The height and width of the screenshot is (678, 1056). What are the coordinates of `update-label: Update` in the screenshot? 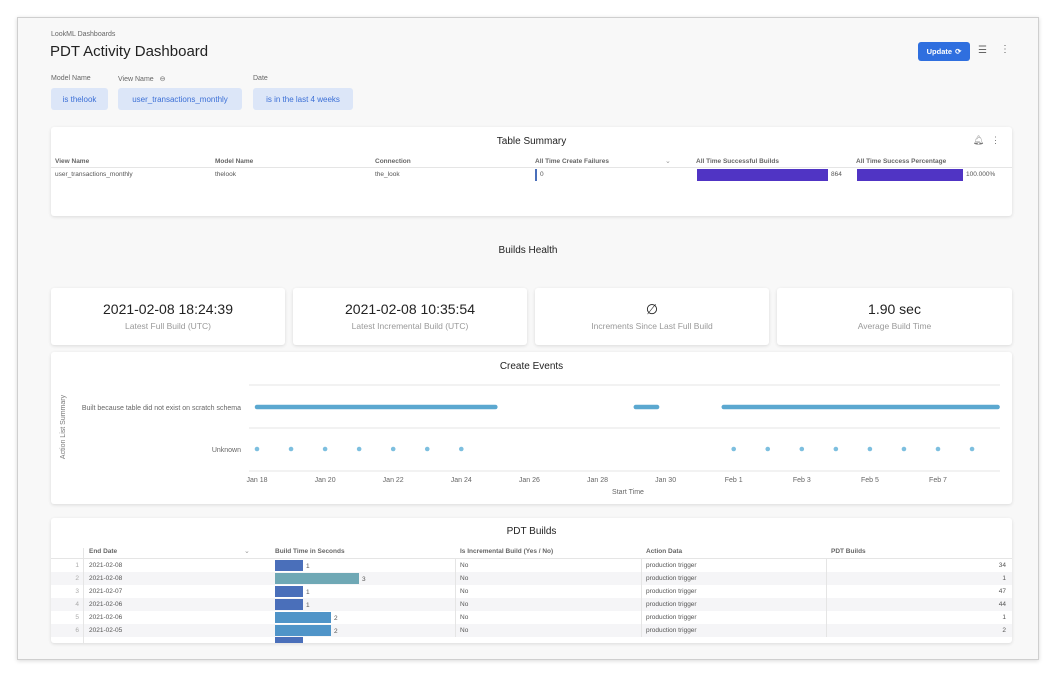 It's located at (939, 51).